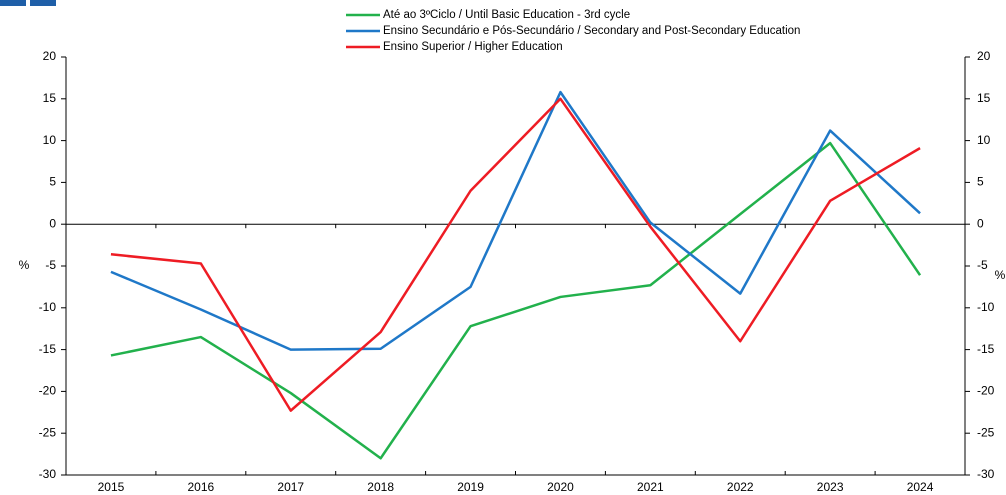 The width and height of the screenshot is (1006, 495). I want to click on y-axis-label: %, so click(24, 265).